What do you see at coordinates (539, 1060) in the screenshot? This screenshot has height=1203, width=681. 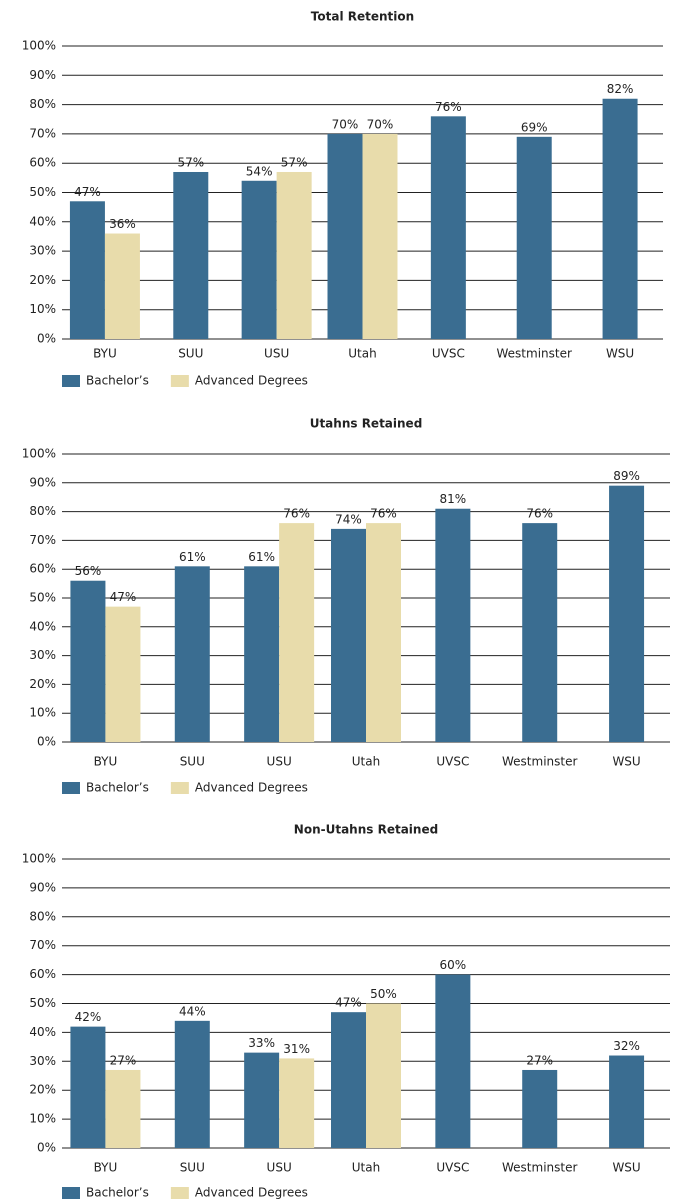 I see `data-label: 27%` at bounding box center [539, 1060].